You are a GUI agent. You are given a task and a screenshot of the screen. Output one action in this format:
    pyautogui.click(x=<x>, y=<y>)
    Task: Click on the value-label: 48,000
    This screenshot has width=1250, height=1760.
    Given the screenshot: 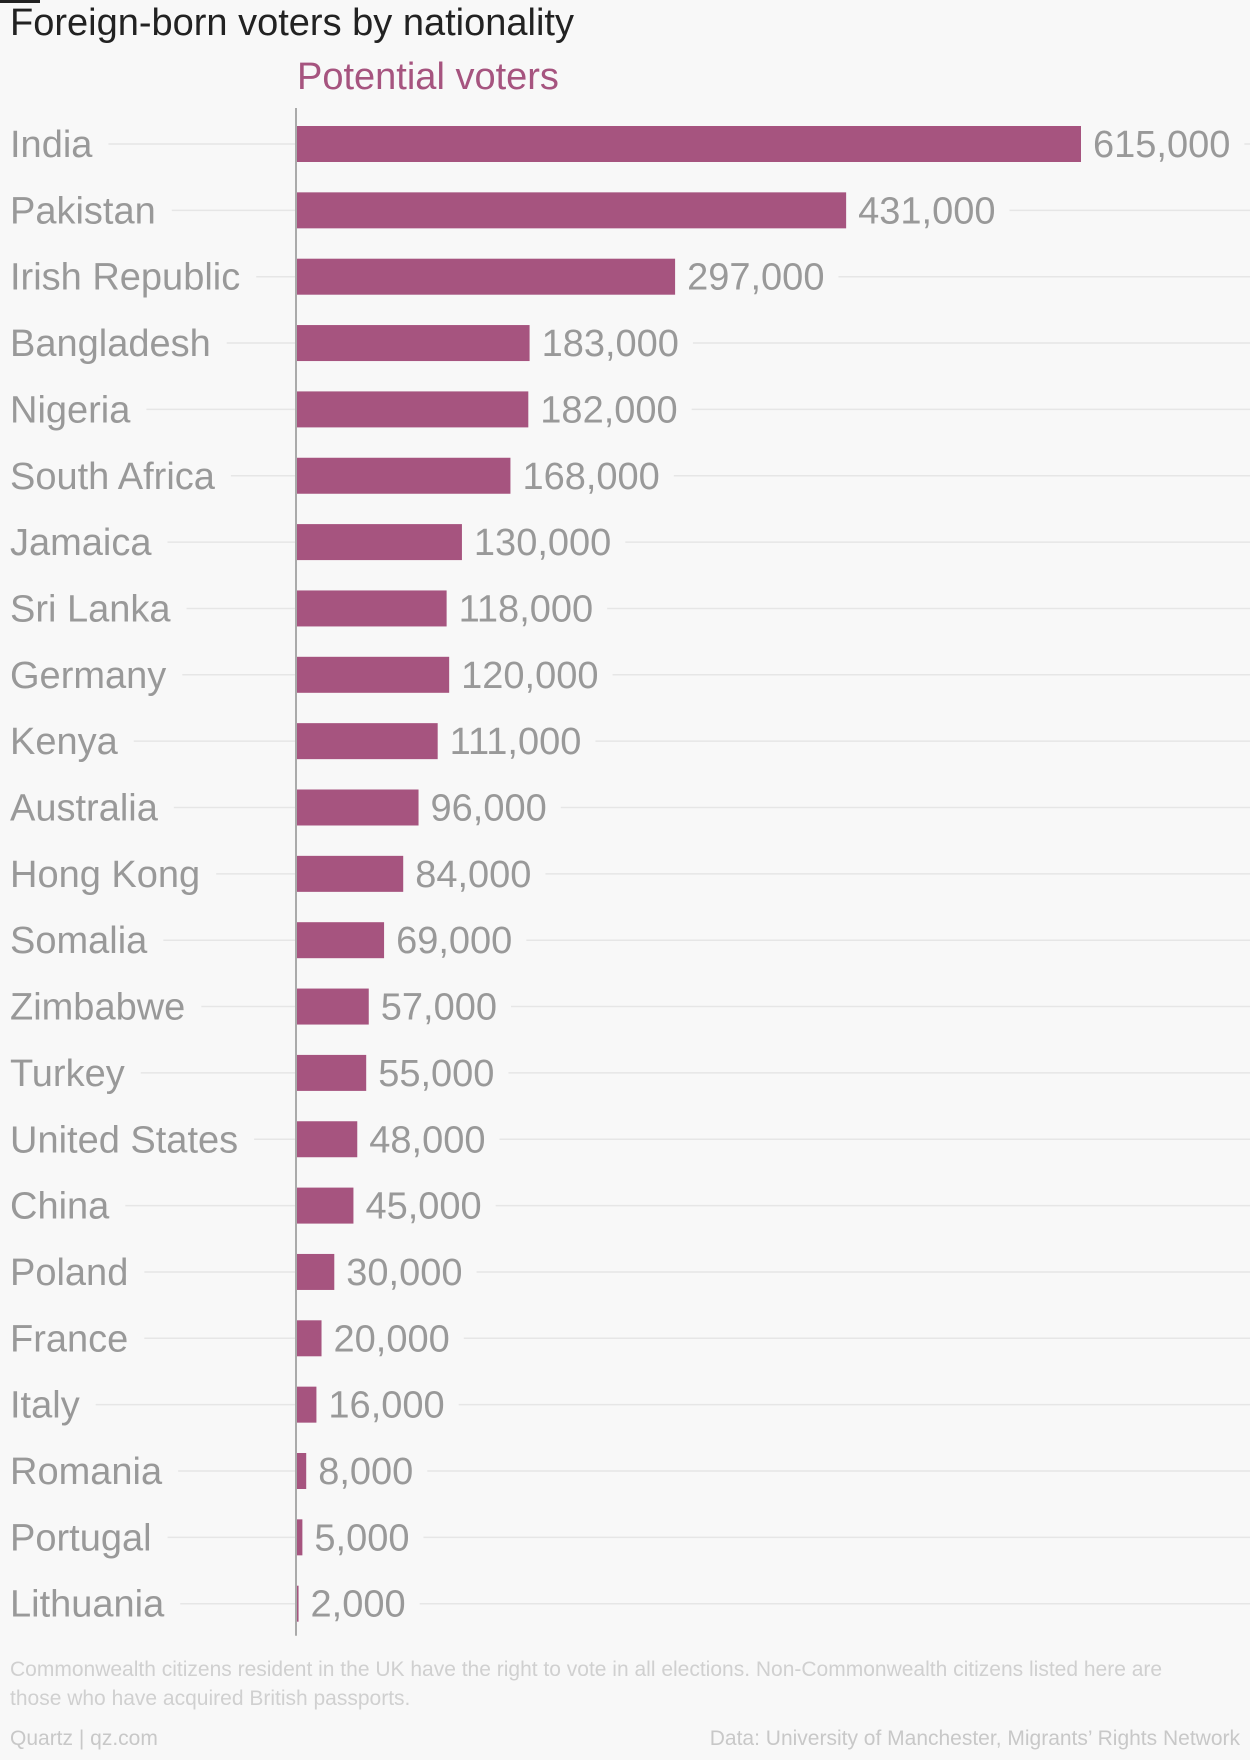 What is the action you would take?
    pyautogui.click(x=427, y=1140)
    